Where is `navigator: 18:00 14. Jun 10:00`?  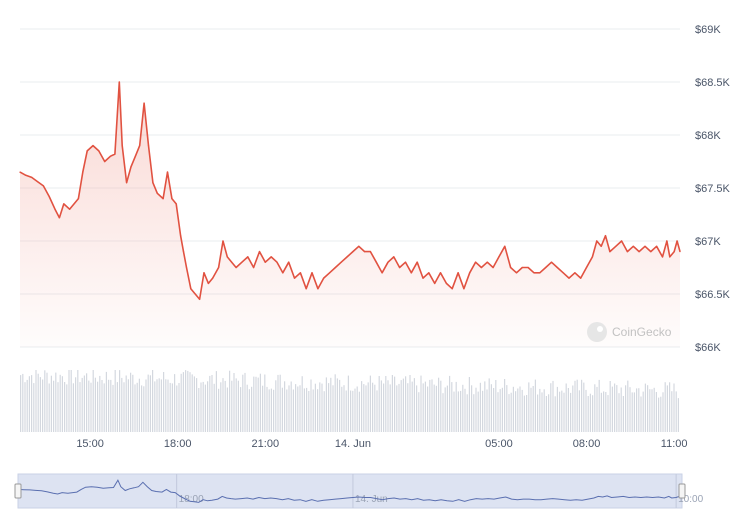 navigator: 18:00 14. Jun 10:00 is located at coordinates (359, 491).